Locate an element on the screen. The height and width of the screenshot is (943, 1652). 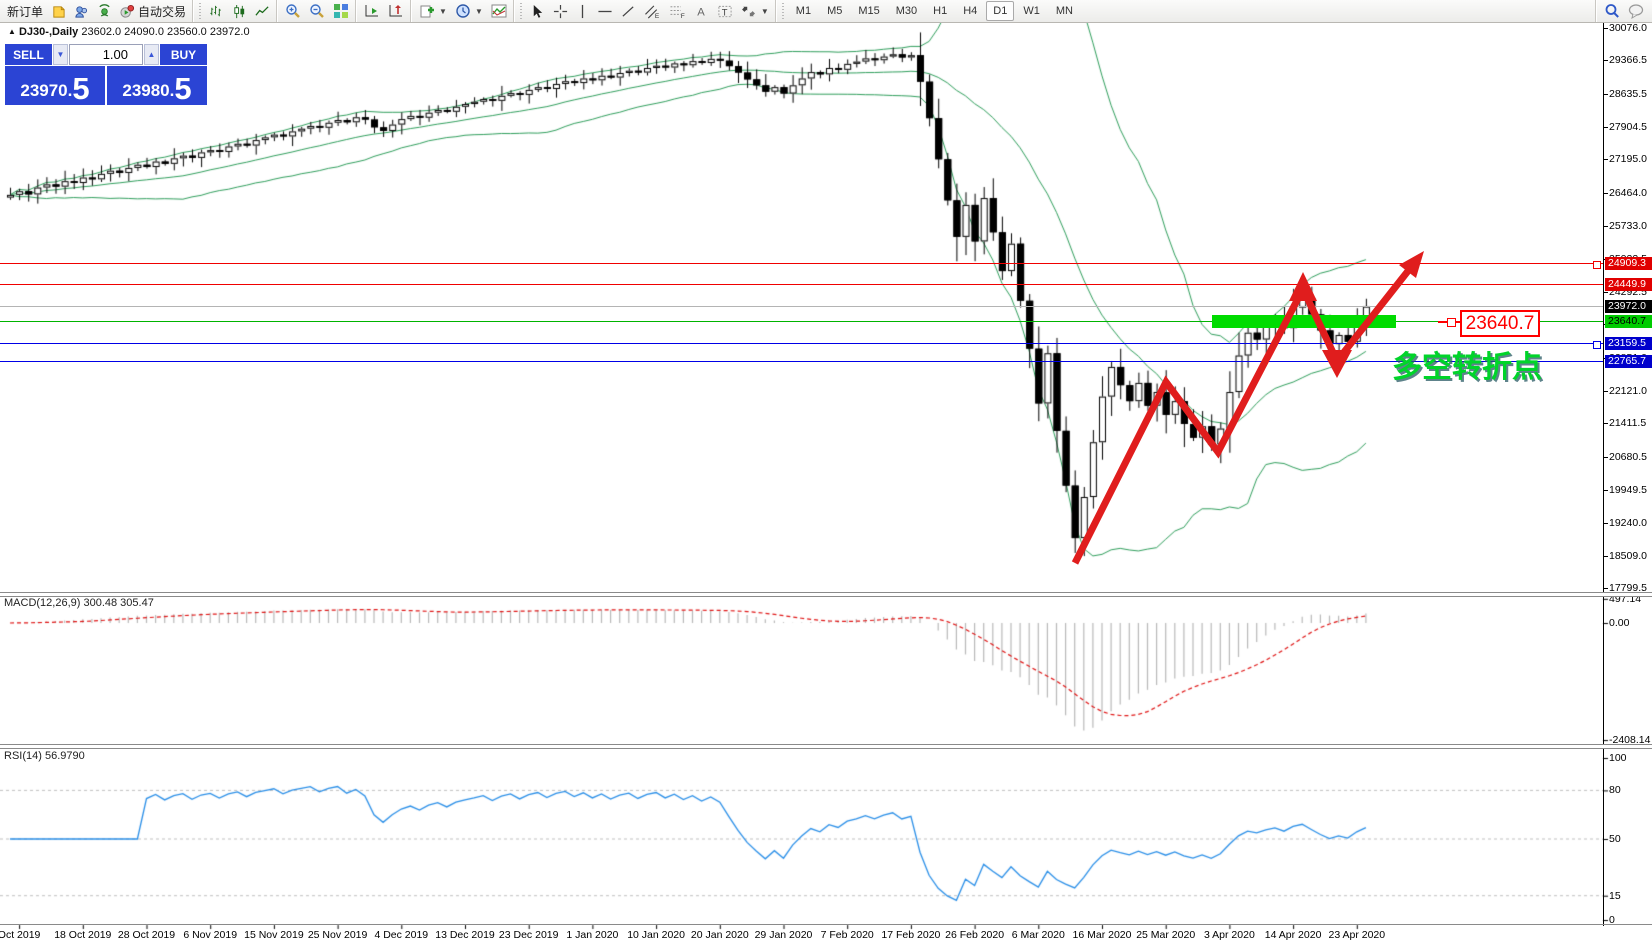
symbol-triangle-icon: ▲ is located at coordinates (12, 31).